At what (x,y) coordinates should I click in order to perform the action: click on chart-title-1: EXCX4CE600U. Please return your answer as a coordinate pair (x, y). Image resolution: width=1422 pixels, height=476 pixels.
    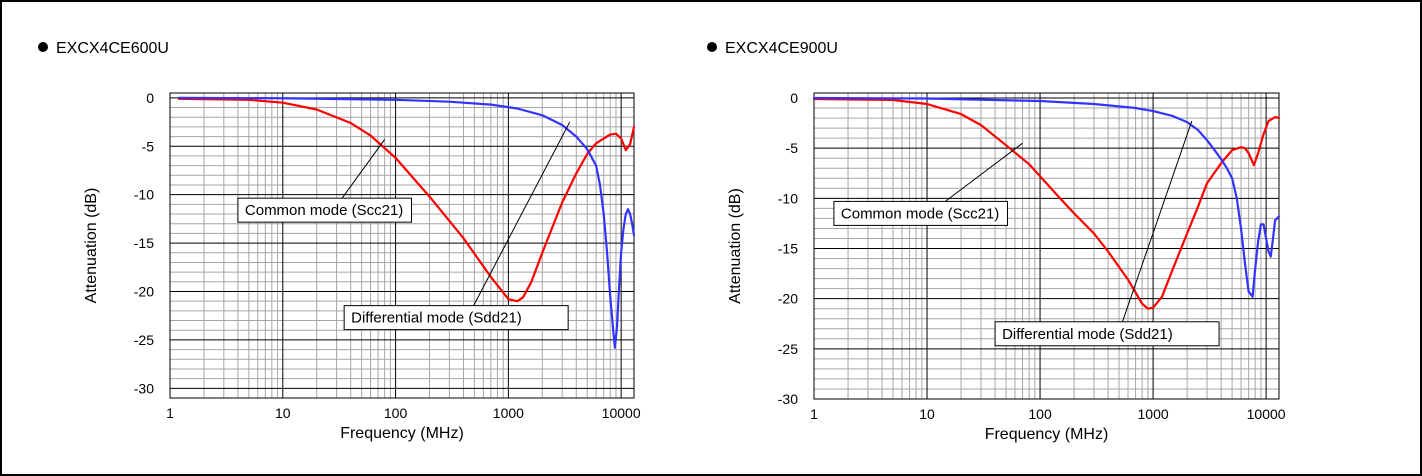
    Looking at the image, I should click on (103, 49).